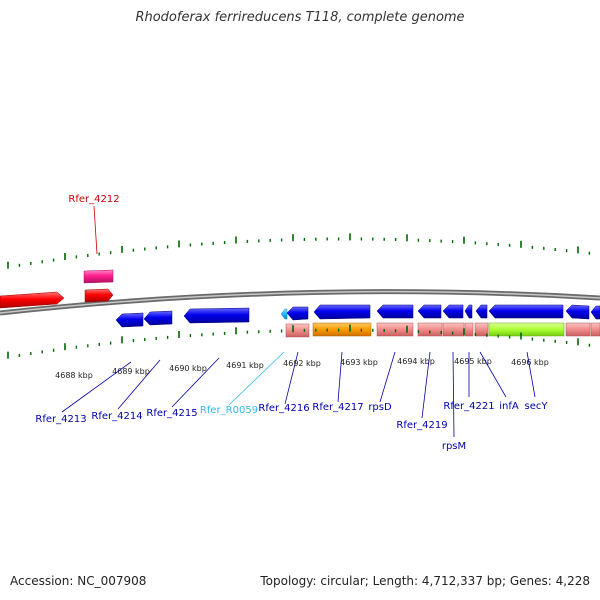 The image size is (600, 600). Describe the element at coordinates (98, 276) in the screenshot. I see `gene-arrow-rfer-4212-pseudo` at that location.